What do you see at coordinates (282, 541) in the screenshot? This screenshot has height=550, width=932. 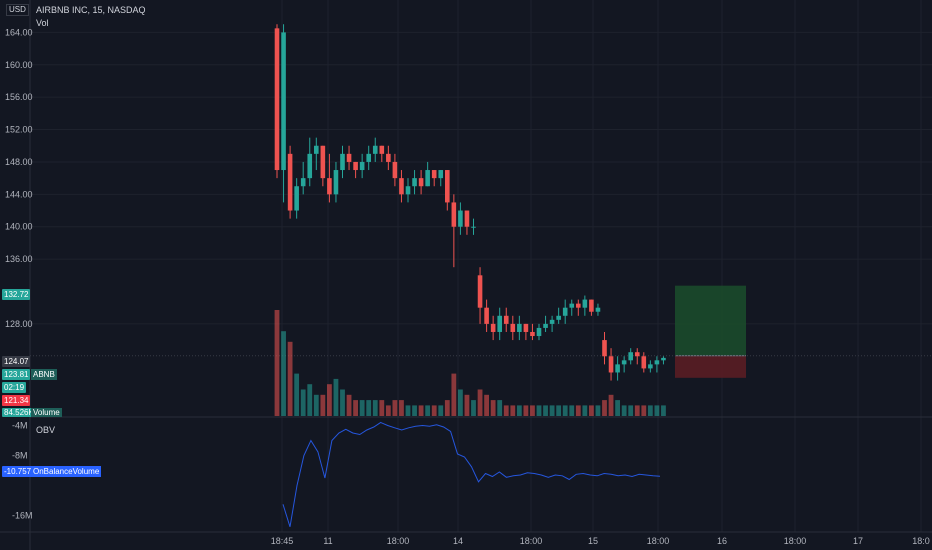 I see `time-tick-label: 18:45` at bounding box center [282, 541].